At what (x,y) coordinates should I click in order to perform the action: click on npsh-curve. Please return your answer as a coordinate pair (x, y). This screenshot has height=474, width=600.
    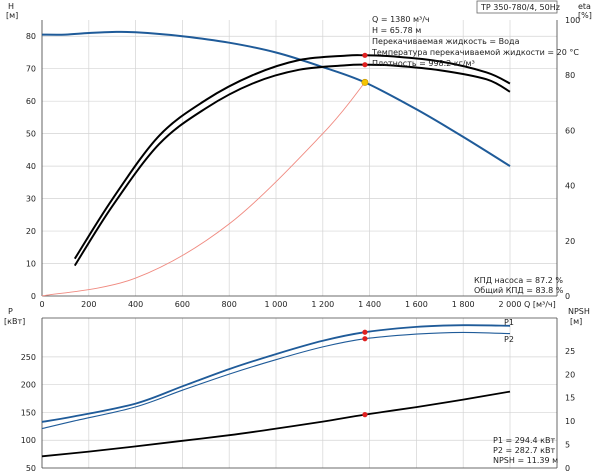
    Looking at the image, I should click on (276, 424).